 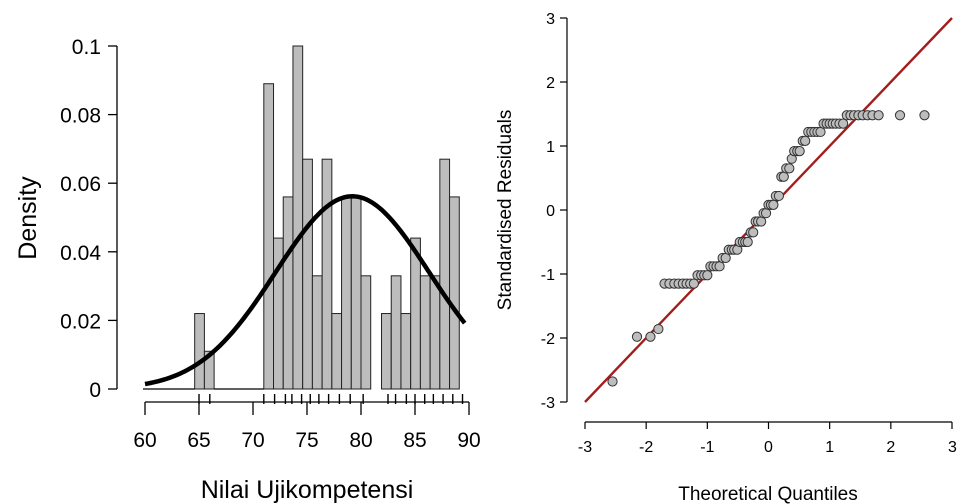 What do you see at coordinates (28, 218) in the screenshot?
I see `histogram-y-axis-label: Density` at bounding box center [28, 218].